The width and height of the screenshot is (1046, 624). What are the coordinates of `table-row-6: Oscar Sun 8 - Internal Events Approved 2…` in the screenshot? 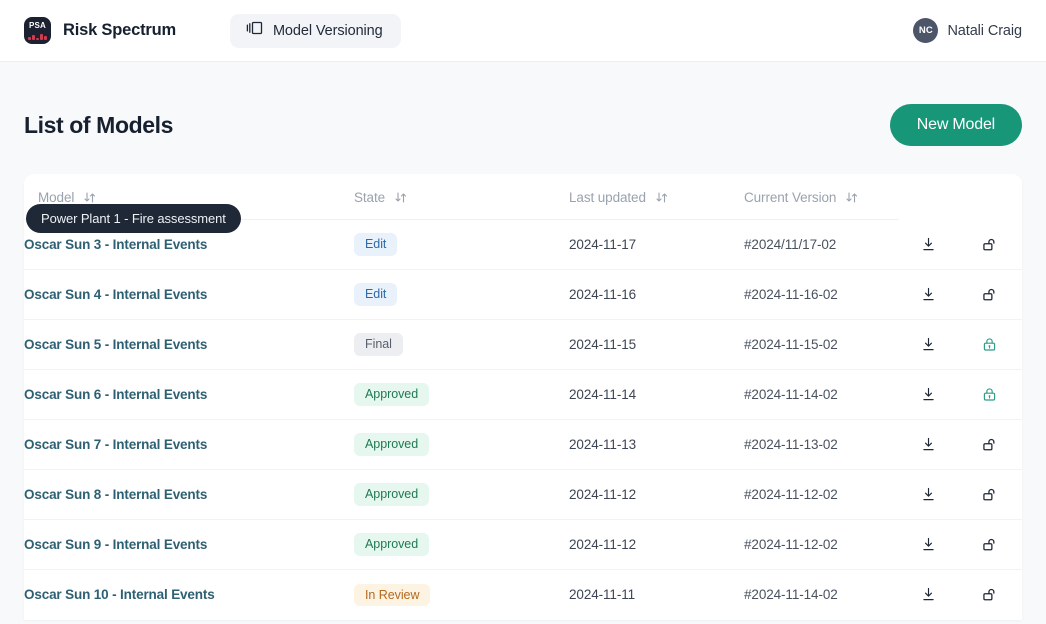 It's located at (523, 494).